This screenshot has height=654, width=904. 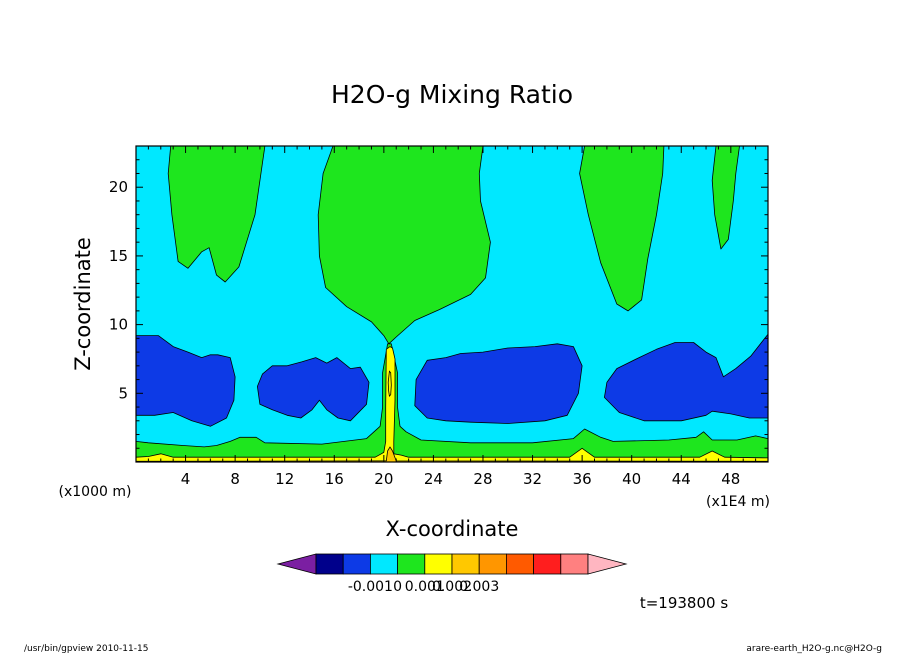 I want to click on x-tick-label: 16, so click(x=334, y=479).